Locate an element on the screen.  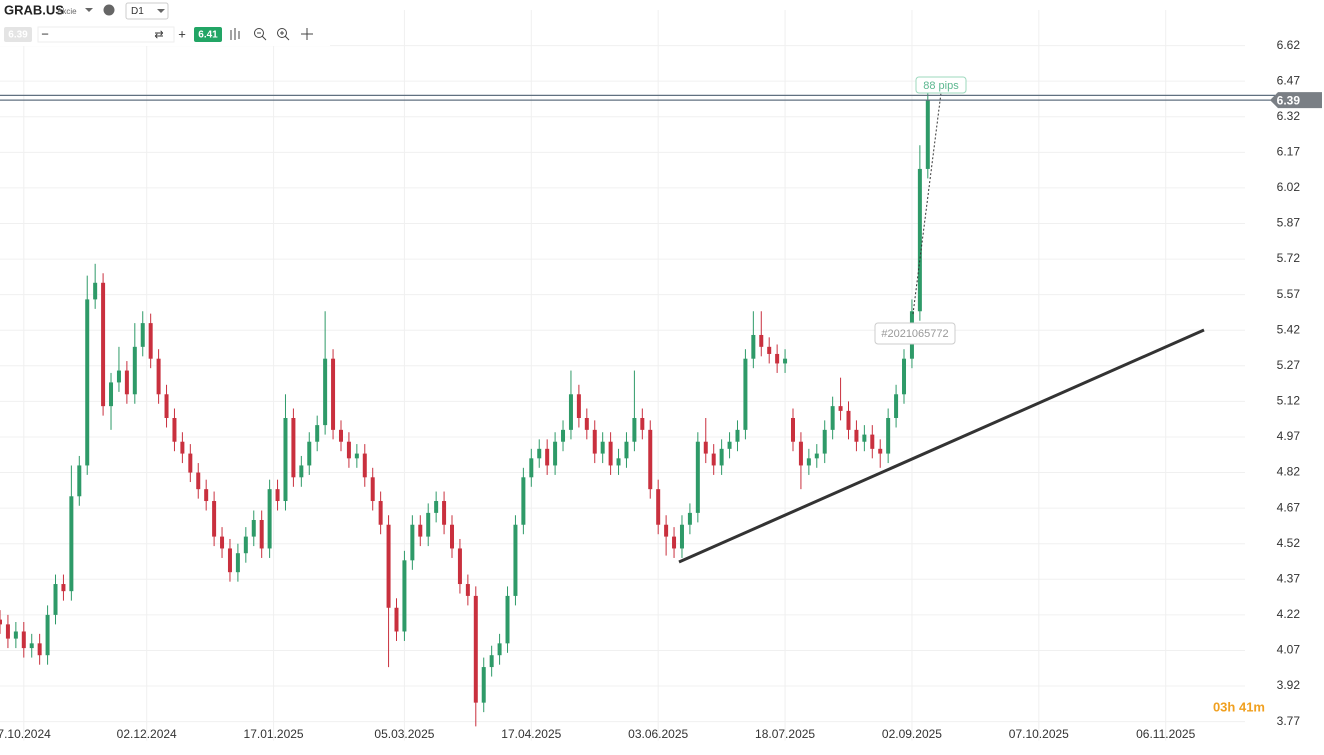
plus: + is located at coordinates (182, 33).